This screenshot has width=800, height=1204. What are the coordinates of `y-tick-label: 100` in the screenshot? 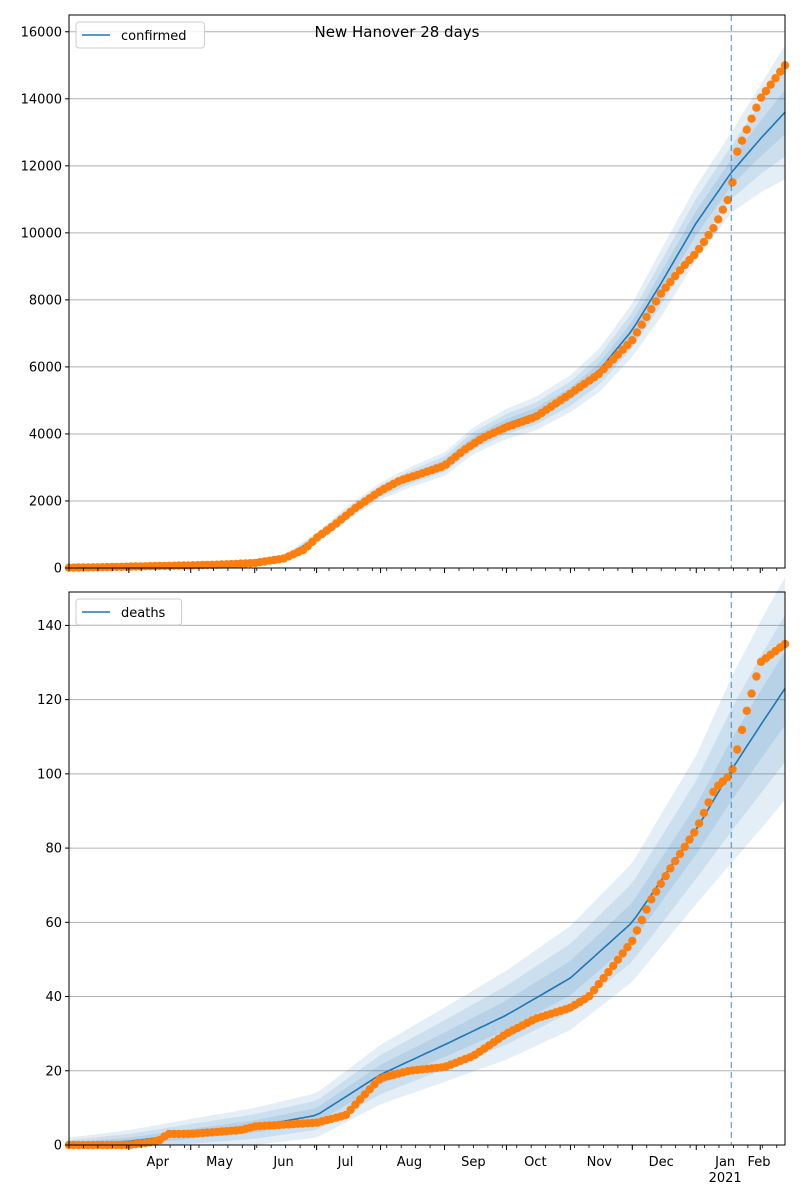 It's located at (49, 774).